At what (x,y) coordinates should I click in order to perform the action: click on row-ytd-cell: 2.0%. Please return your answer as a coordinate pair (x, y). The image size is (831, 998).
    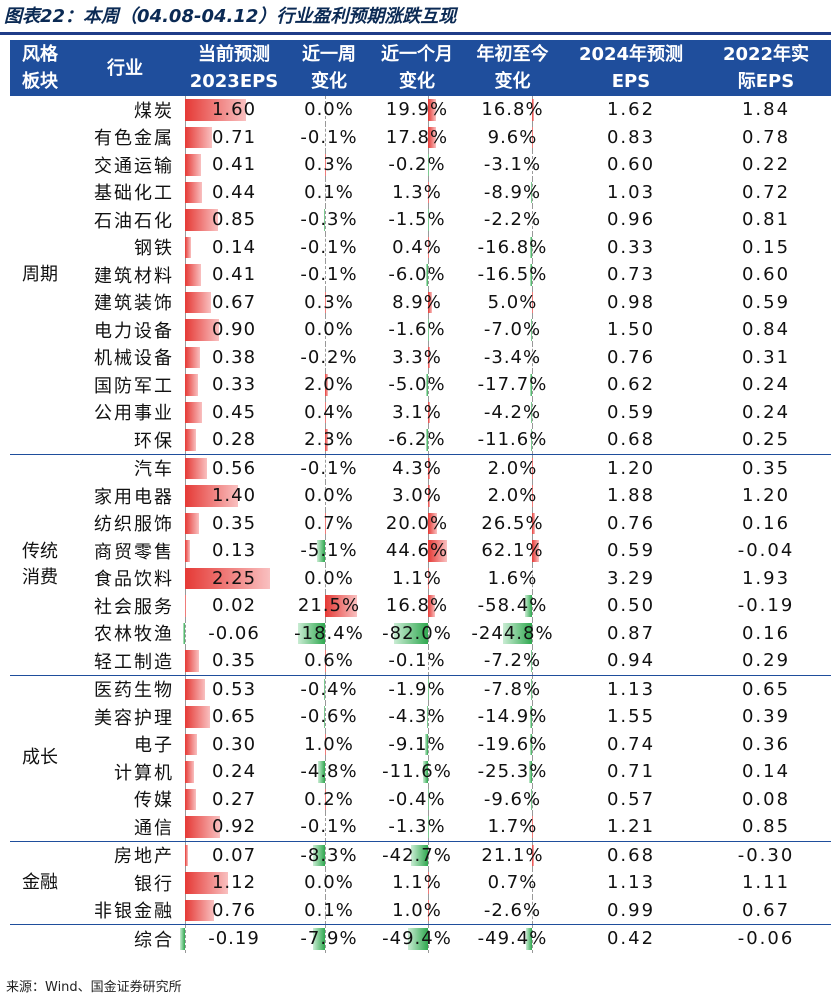
    Looking at the image, I should click on (512, 468).